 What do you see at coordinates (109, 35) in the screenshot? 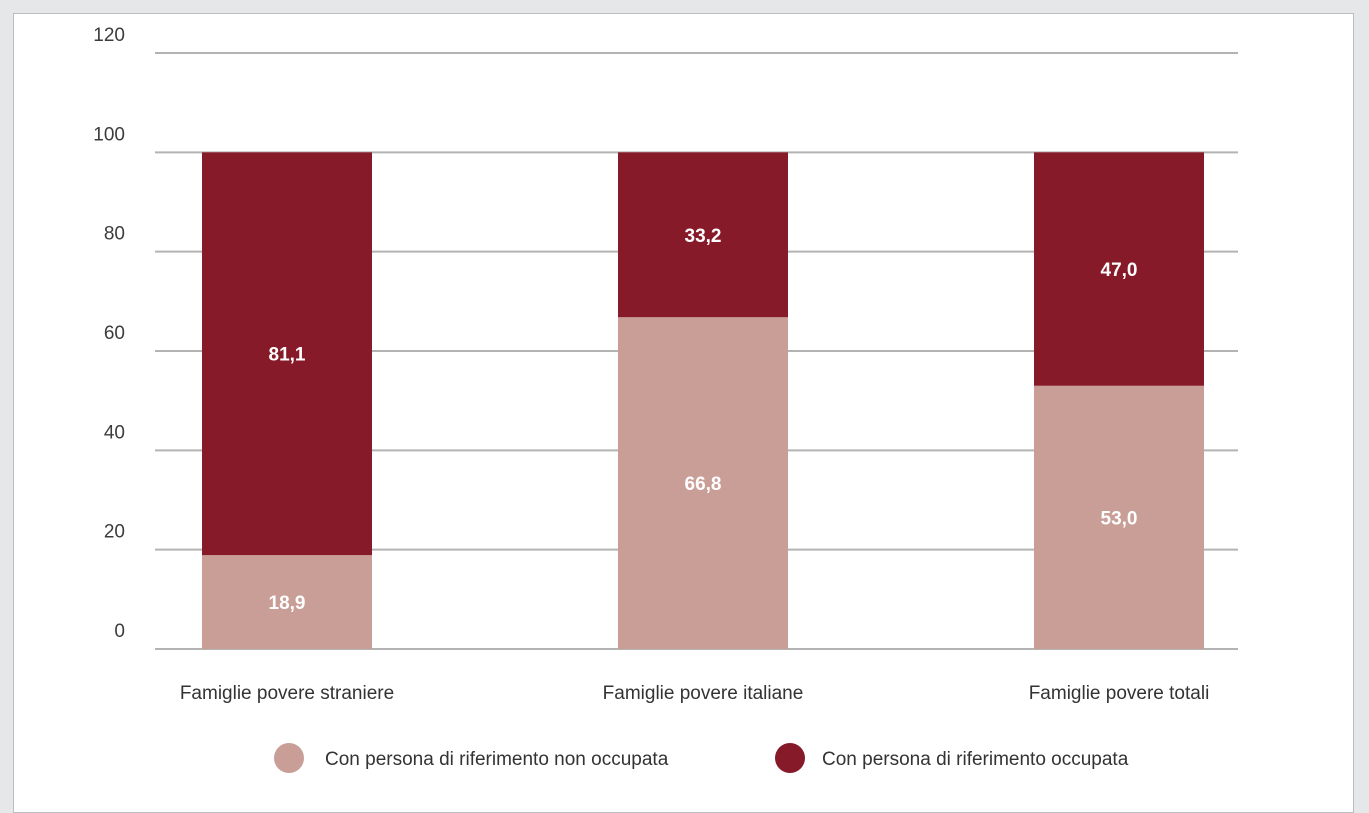
I see `y-tick-label: 120` at bounding box center [109, 35].